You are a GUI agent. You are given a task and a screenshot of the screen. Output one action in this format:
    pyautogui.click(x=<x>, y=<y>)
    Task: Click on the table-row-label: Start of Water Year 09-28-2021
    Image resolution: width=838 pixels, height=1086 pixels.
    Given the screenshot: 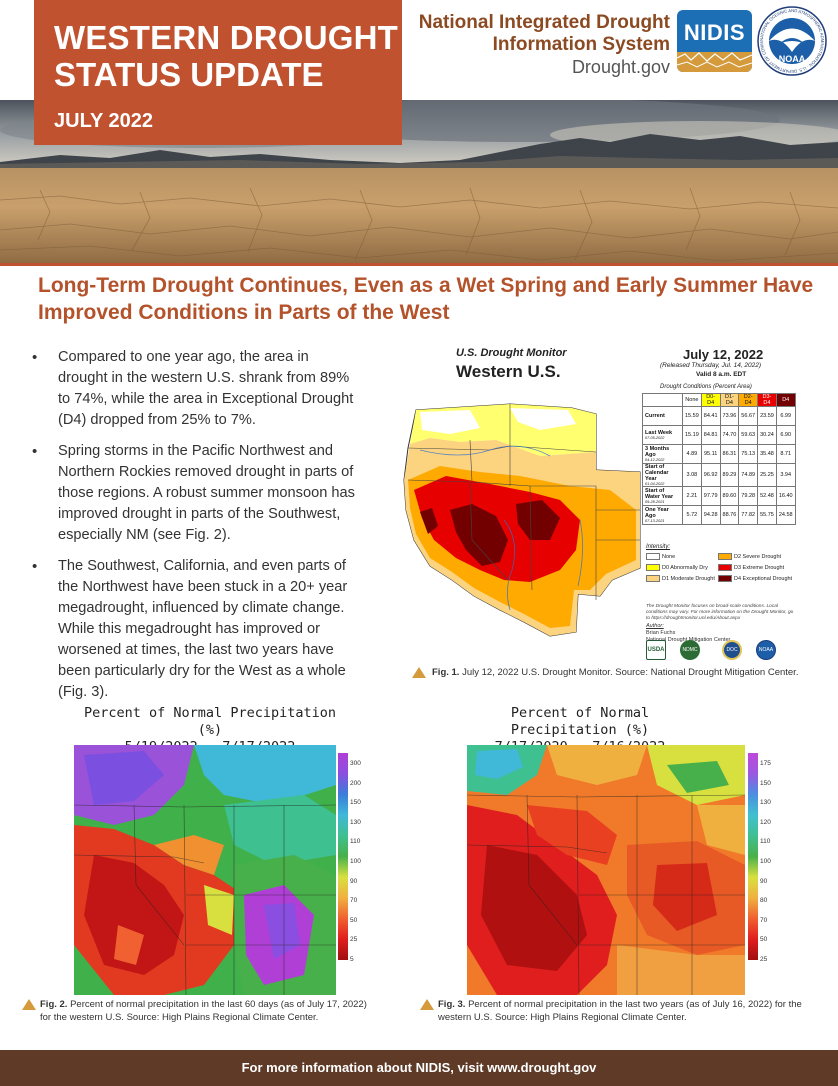 What is the action you would take?
    pyautogui.click(x=662, y=496)
    